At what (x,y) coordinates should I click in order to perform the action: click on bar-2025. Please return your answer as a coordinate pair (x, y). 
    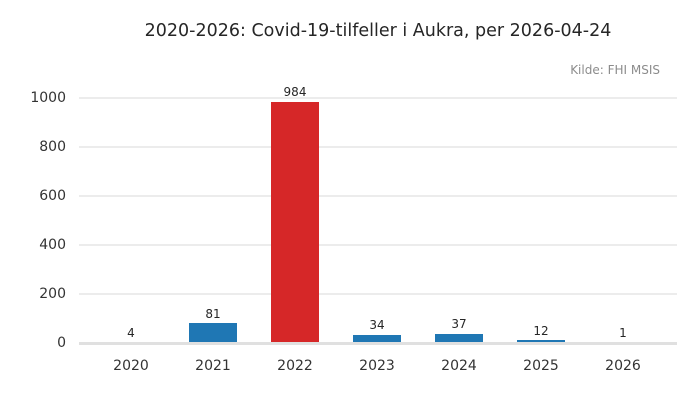
    Looking at the image, I should click on (541, 341).